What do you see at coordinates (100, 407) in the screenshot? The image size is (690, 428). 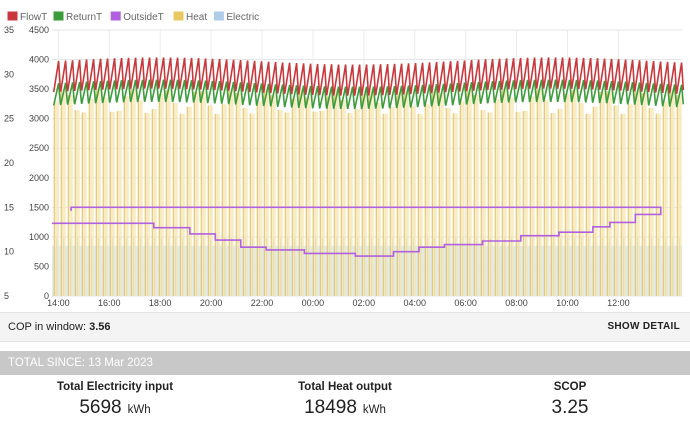 I see `total-electricity-value: 5698` at bounding box center [100, 407].